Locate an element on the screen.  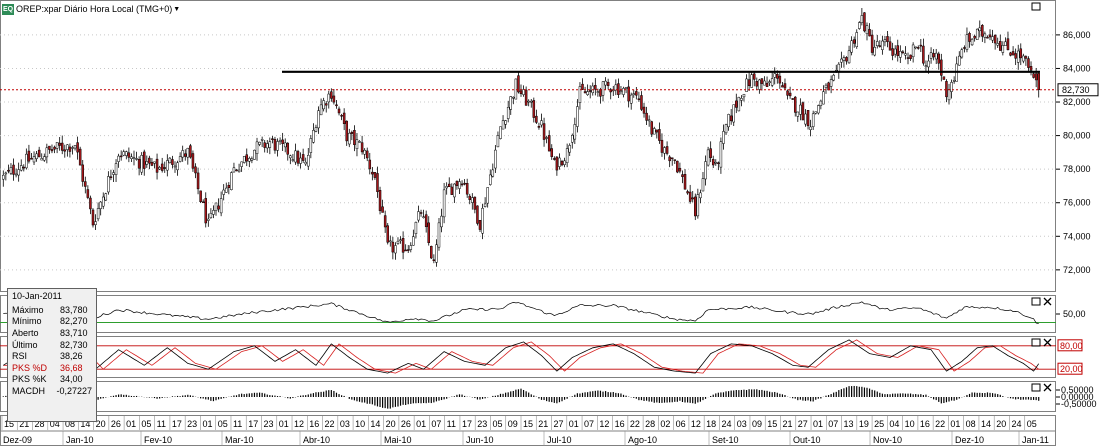
day-label: 08 is located at coordinates (70, 424).